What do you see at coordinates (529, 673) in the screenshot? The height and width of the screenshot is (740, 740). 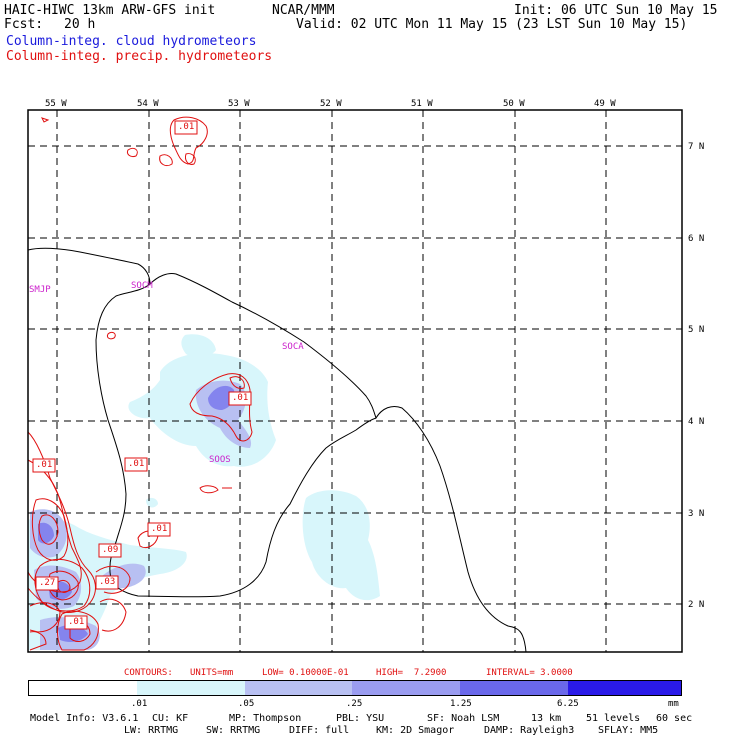 I see `contours-interval: INTERVAL= 3.0000` at bounding box center [529, 673].